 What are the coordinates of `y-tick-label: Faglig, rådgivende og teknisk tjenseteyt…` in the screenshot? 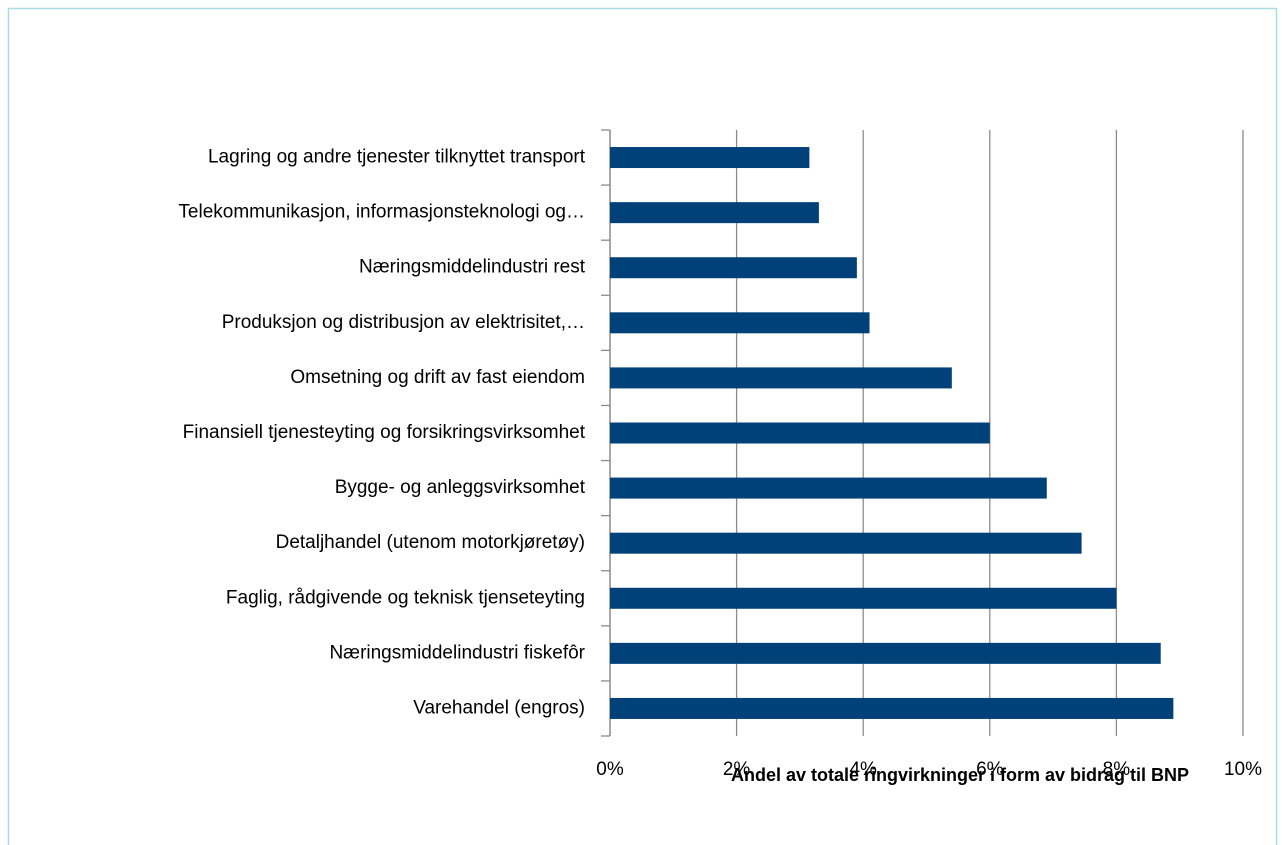 It's located at (405, 597).